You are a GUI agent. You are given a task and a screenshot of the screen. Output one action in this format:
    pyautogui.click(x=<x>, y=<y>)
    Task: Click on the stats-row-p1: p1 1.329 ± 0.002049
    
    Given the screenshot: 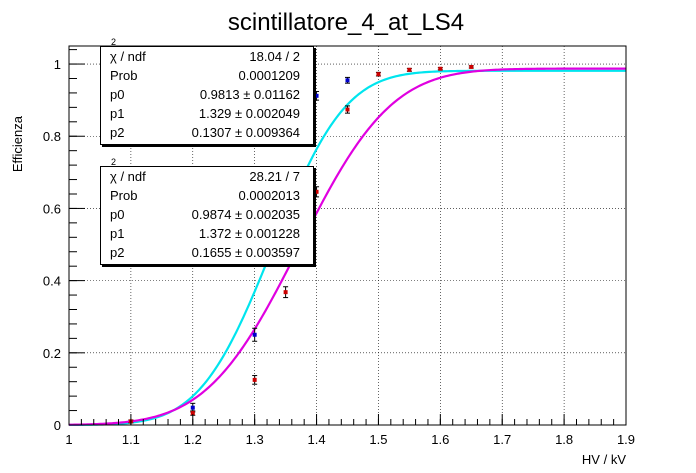 What is the action you would take?
    pyautogui.click(x=207, y=114)
    